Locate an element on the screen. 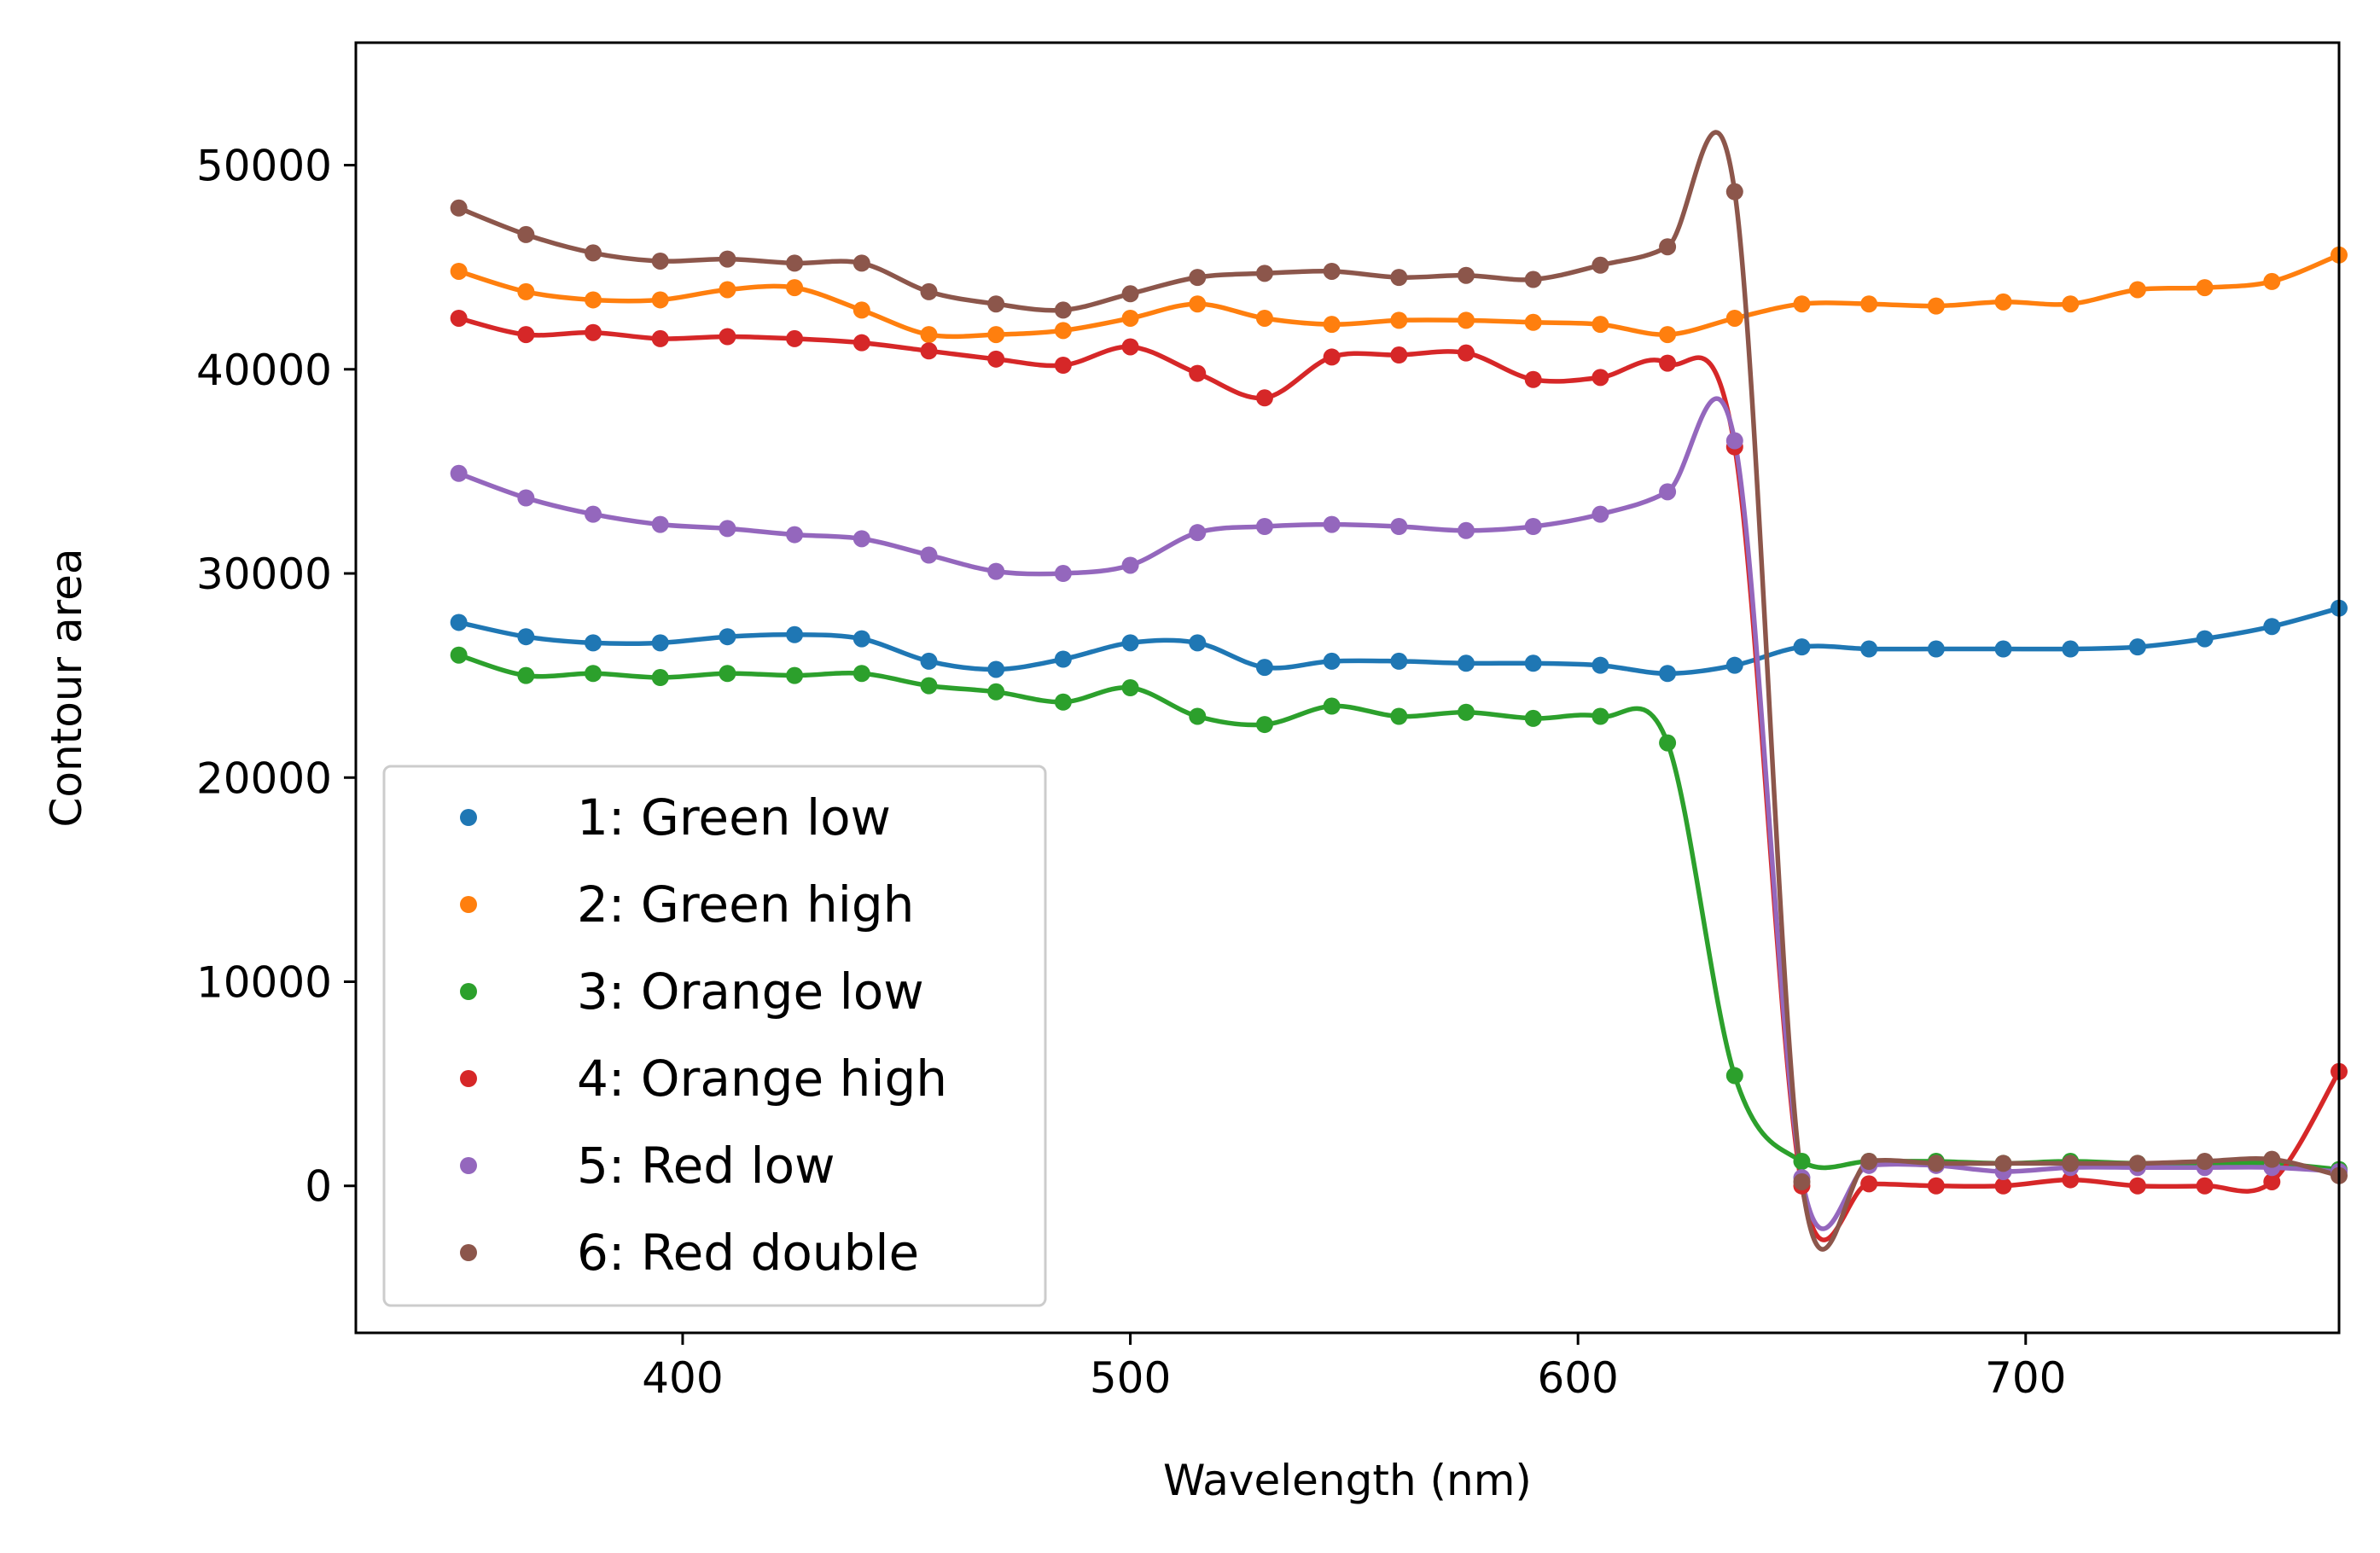 This screenshot has width=2380, height=1553. legend-label: 2: Green high is located at coordinates (745, 904).